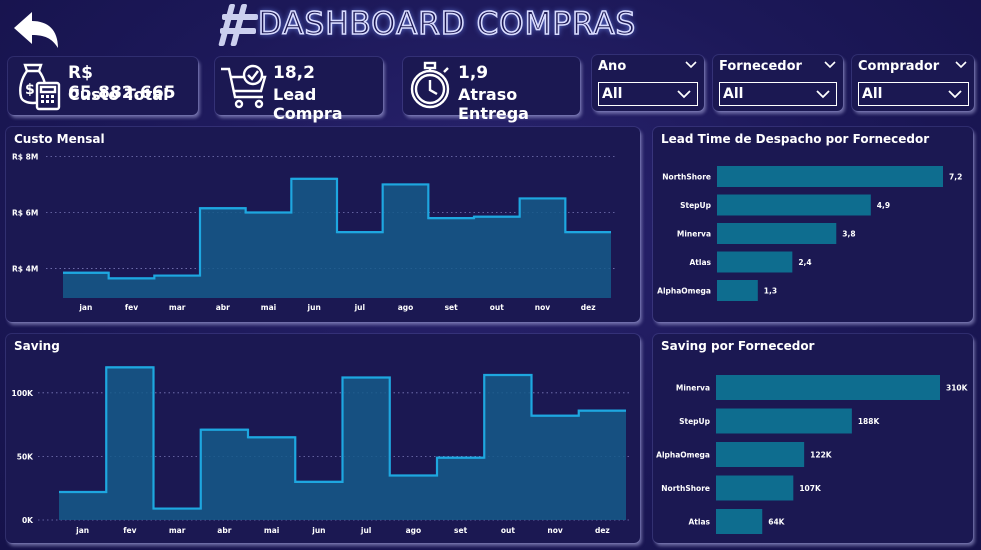 The image size is (981, 550). Describe the element at coordinates (493, 104) in the screenshot. I see `kpi-label-atraso-entrega: Atraso Entrega` at that location.